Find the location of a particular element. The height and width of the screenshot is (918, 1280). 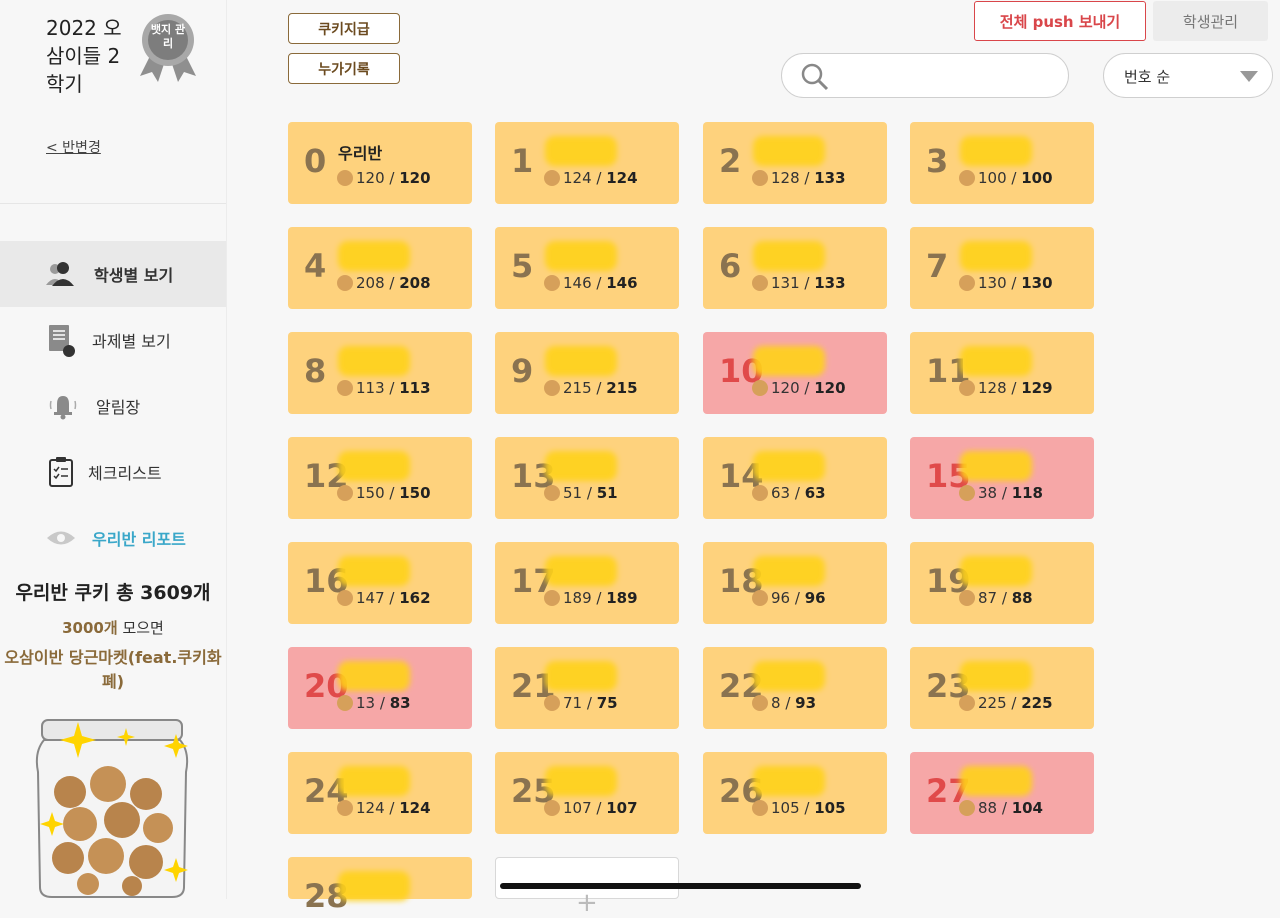

student-card: 8 113 / 113 is located at coordinates (380, 373).